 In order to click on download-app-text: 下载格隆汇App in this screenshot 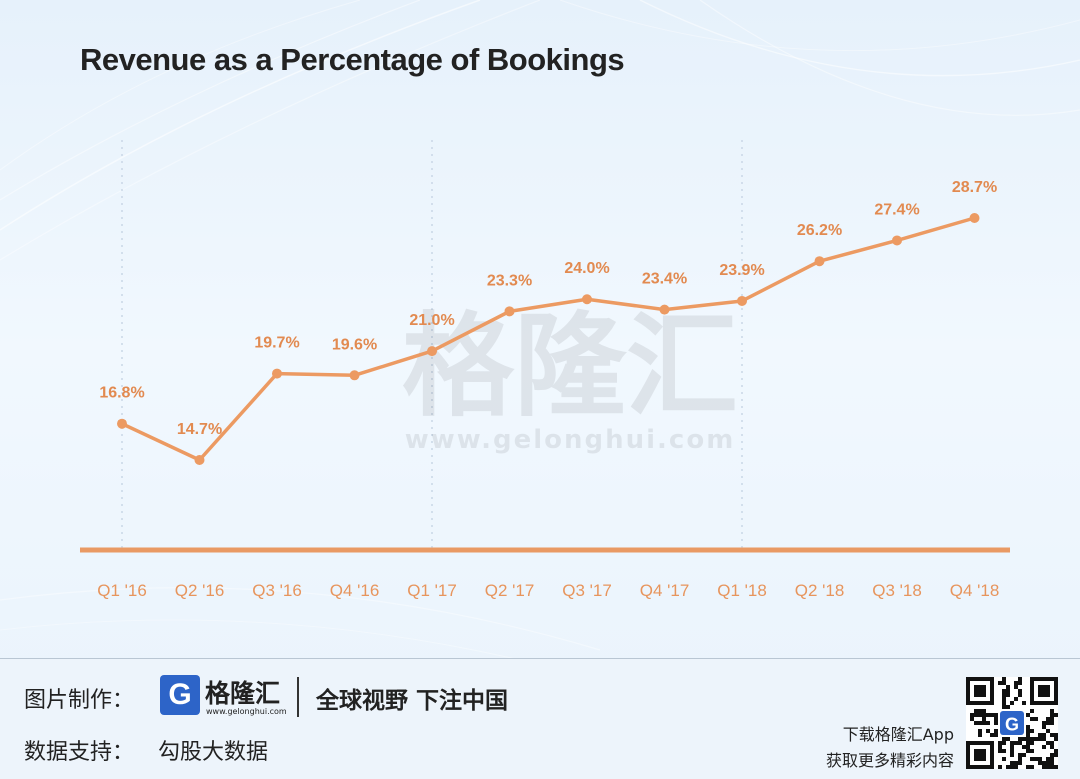, I will do `click(898, 734)`.